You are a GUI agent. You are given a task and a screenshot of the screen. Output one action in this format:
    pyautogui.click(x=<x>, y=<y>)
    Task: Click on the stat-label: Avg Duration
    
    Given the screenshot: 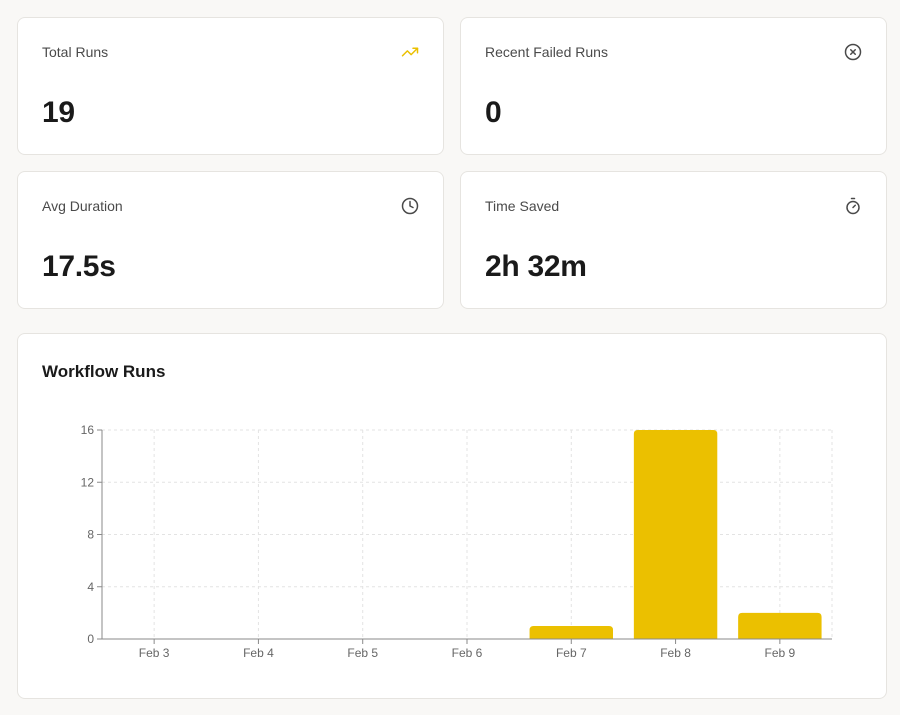 What is the action you would take?
    pyautogui.click(x=82, y=206)
    